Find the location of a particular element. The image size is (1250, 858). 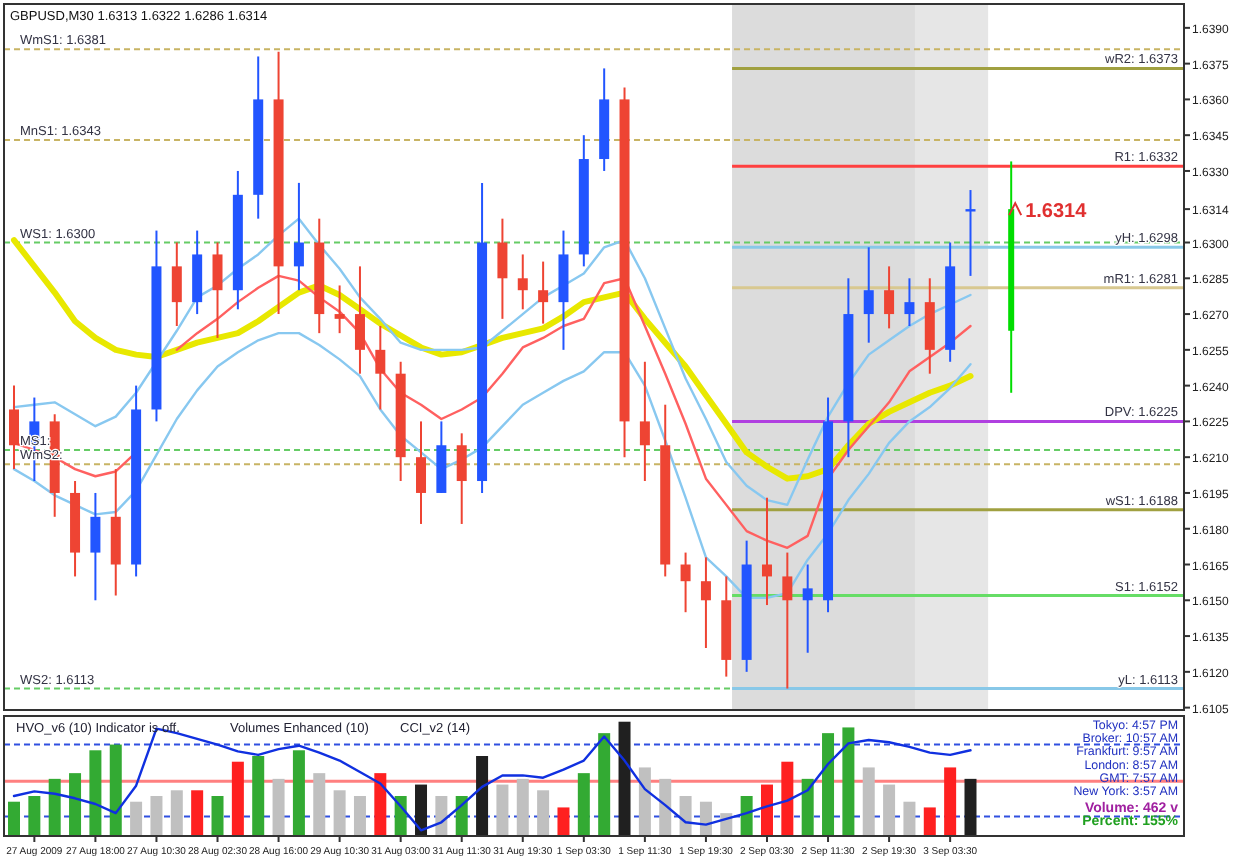

annotation: 1.6314 is located at coordinates (1056, 212).